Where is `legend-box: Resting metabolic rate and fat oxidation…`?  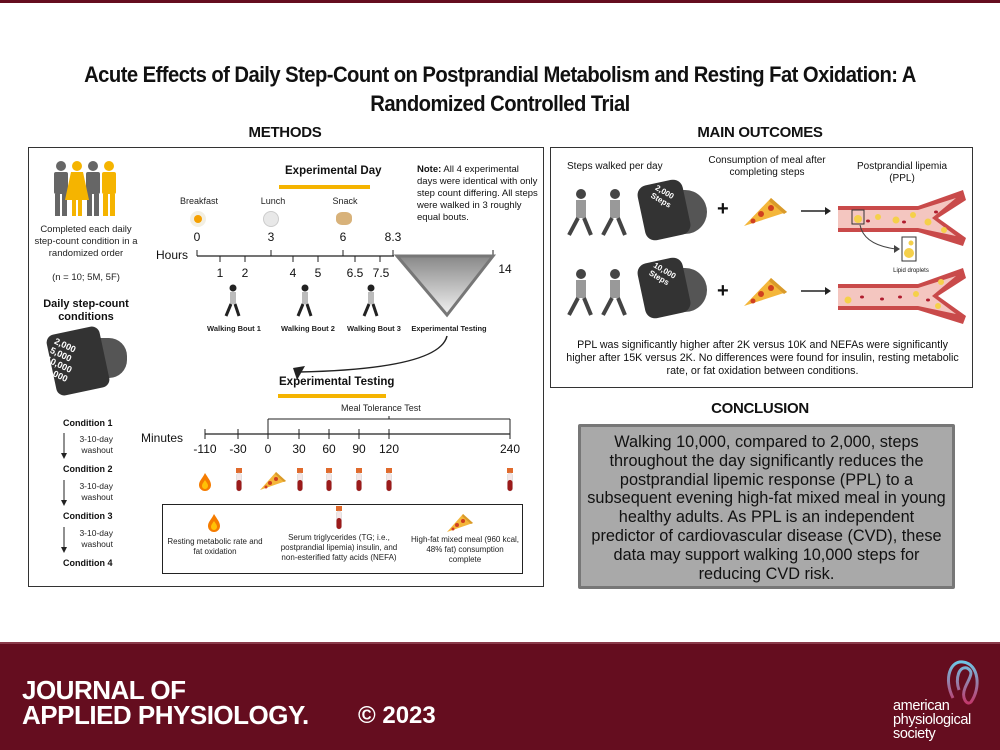
legend-box: Resting metabolic rate and fat oxidation… is located at coordinates (342, 539).